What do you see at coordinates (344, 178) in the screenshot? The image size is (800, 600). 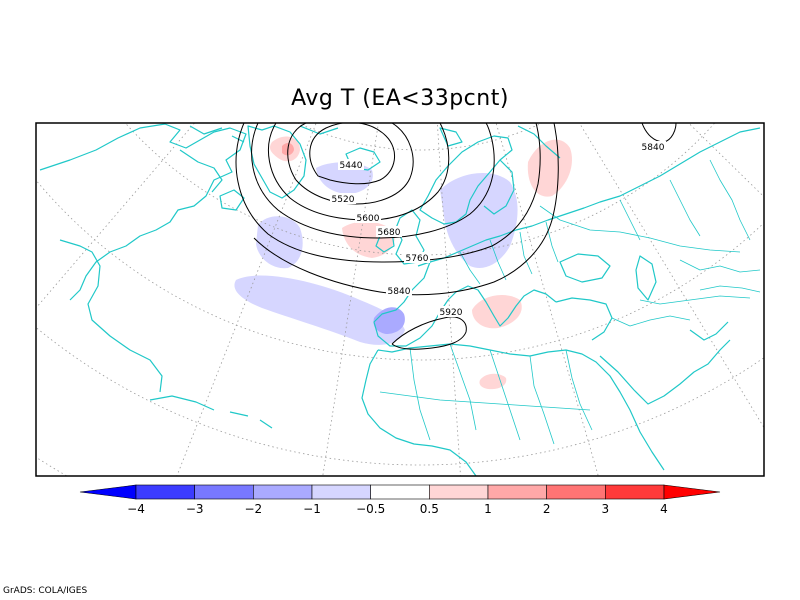 I see `anomaly-region-iceland` at bounding box center [344, 178].